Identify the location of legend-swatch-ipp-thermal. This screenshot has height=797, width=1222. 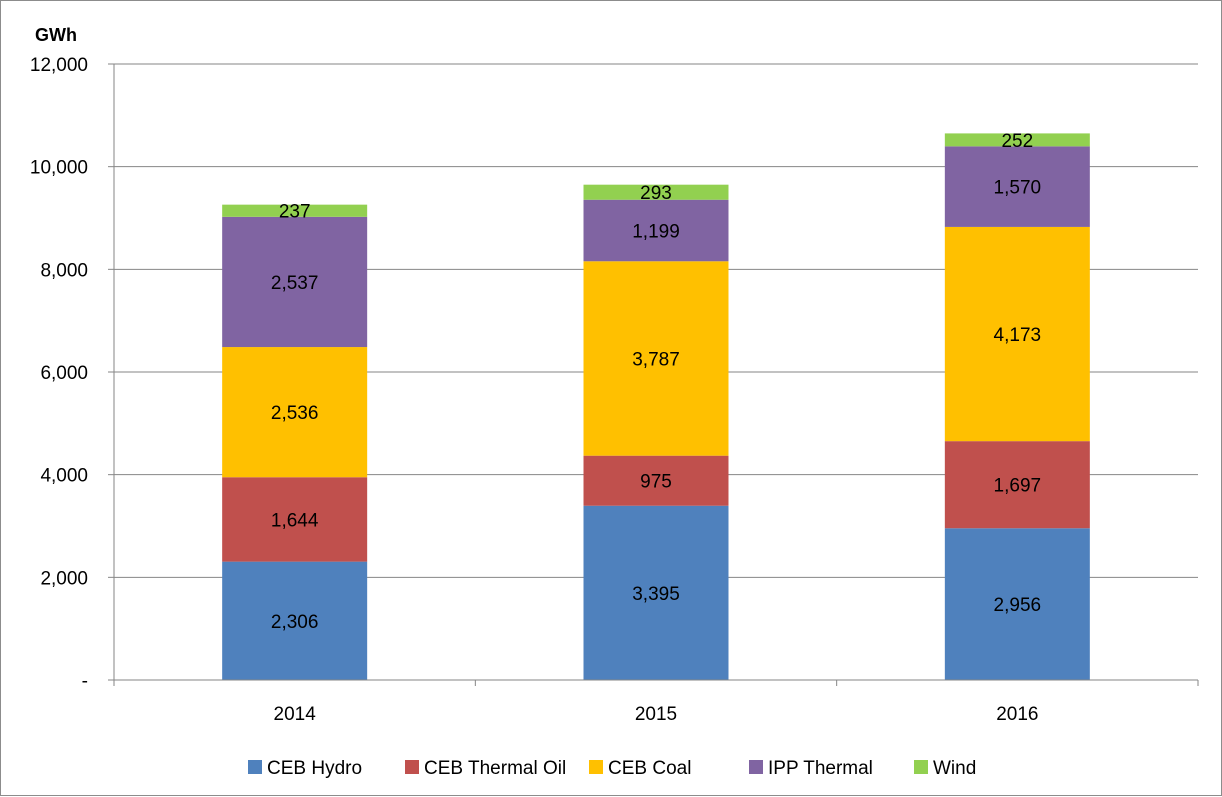
(756, 767).